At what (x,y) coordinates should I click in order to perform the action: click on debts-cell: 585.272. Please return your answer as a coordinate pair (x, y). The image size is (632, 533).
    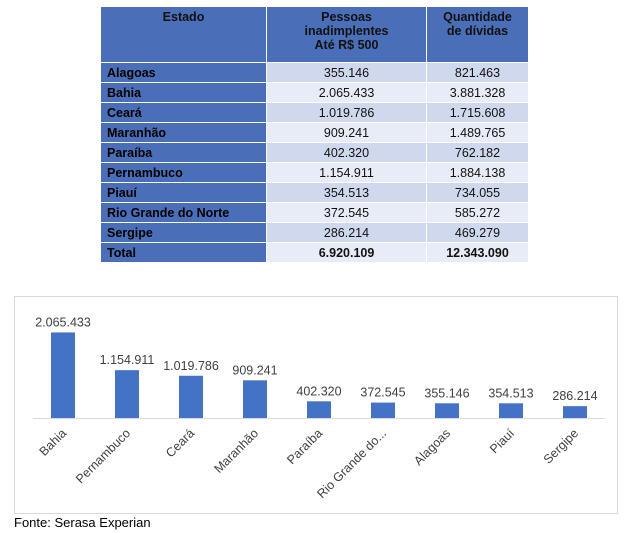
    Looking at the image, I should click on (477, 212).